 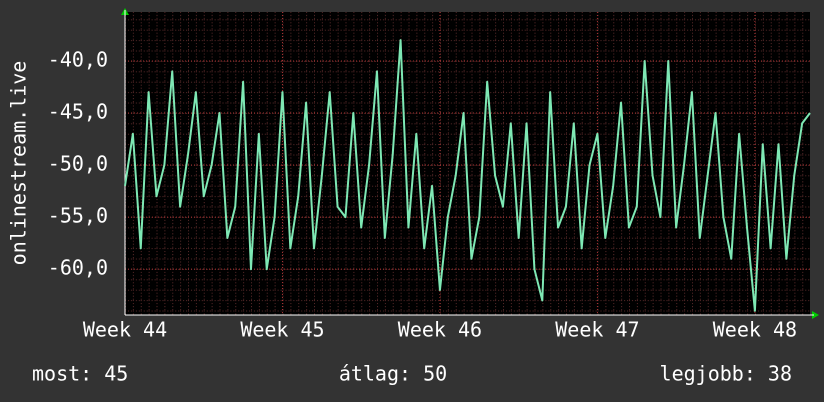 I want to click on y-axis-label: onlinestream.live, so click(x=19, y=163).